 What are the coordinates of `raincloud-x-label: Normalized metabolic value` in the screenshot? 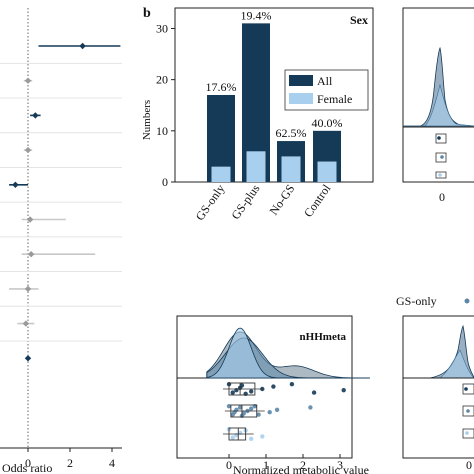 It's located at (301, 468).